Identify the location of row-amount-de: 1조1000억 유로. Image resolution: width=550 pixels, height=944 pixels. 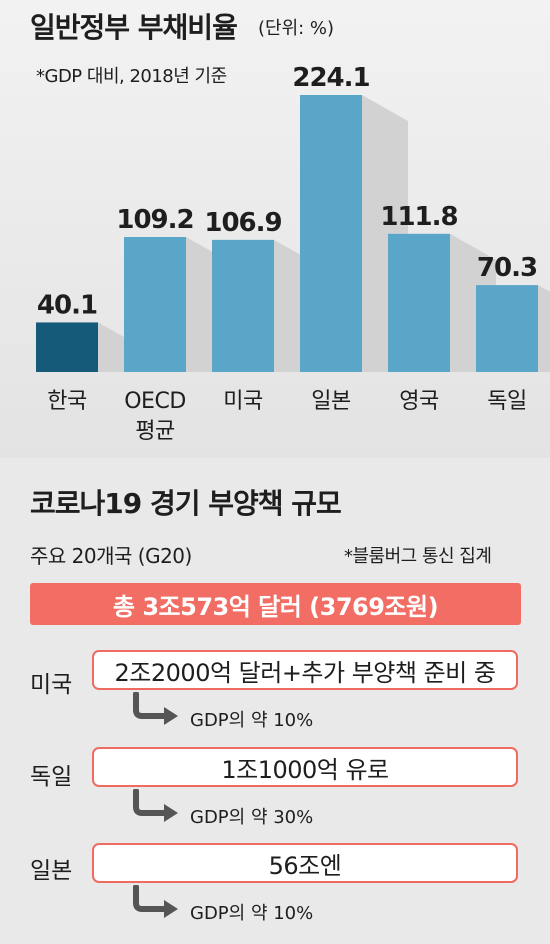
(305, 767).